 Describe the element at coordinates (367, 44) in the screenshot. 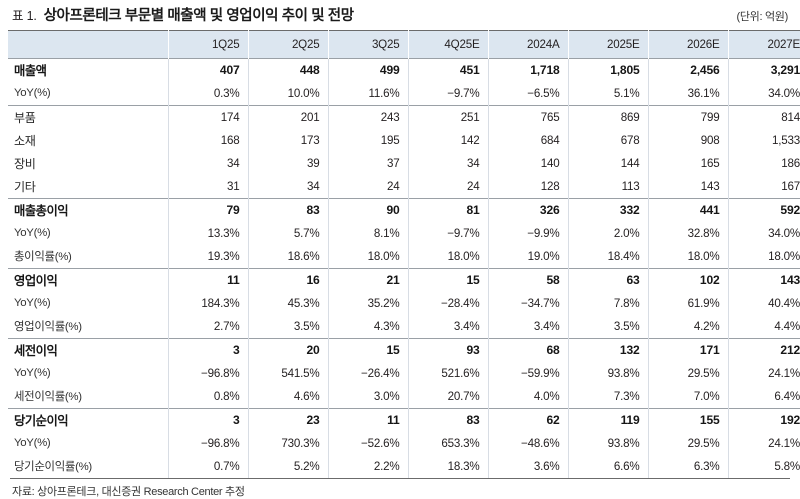

I see `column-header-3q25: 3Q25` at that location.